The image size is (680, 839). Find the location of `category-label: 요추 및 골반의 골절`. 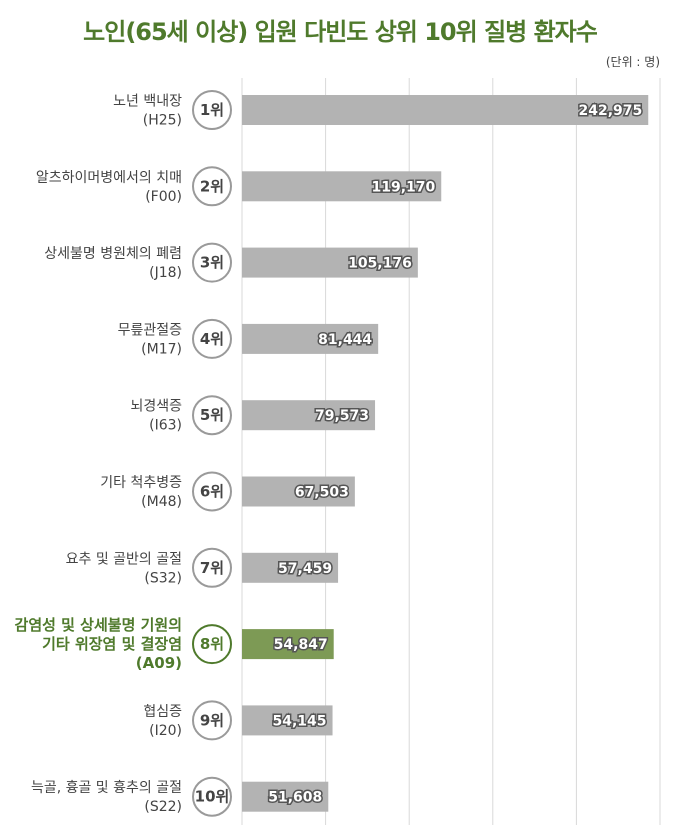

category-label: 요추 및 골반의 골절 is located at coordinates (124, 559).